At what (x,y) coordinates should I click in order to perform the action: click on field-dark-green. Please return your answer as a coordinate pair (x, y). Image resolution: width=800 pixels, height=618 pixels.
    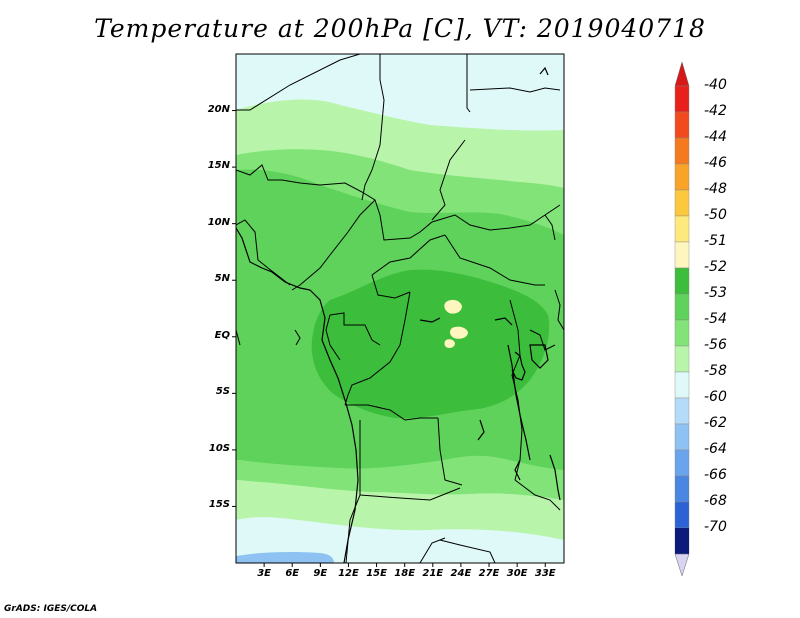
    Looking at the image, I should click on (430, 344).